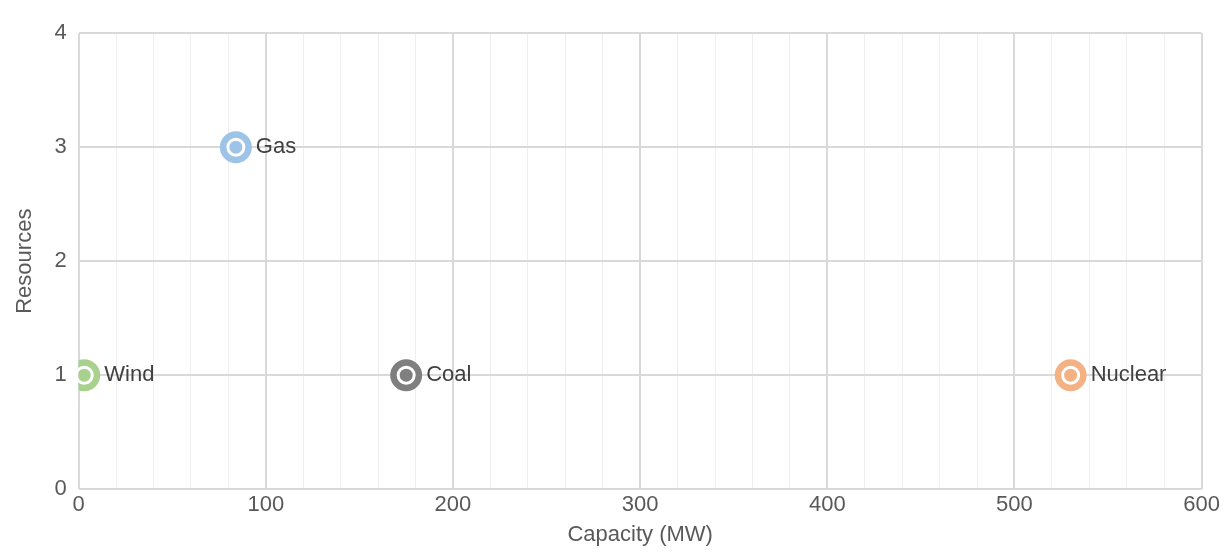 Image resolution: width=1231 pixels, height=556 pixels. What do you see at coordinates (60, 260) in the screenshot?
I see `y-tick-label: 2` at bounding box center [60, 260].